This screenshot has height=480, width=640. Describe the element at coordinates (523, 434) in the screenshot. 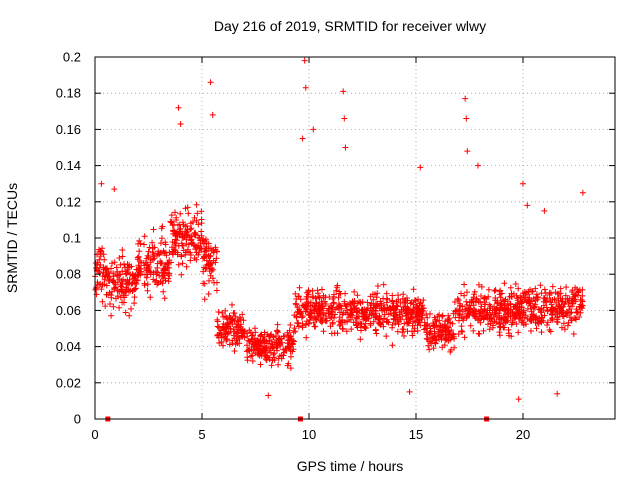

I see `x-tick-label: 20` at that location.